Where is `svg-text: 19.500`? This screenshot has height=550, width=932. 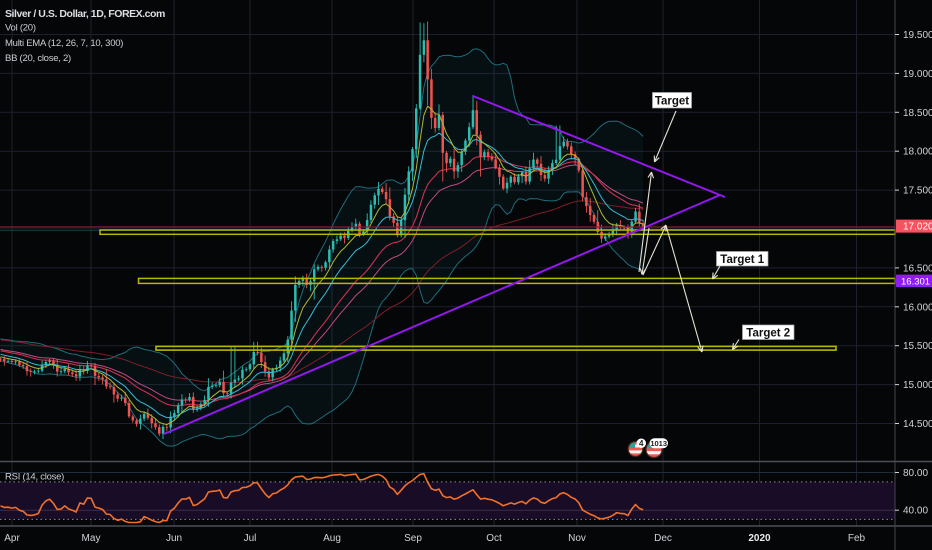
svg-text: 19.500 is located at coordinates (917, 35).